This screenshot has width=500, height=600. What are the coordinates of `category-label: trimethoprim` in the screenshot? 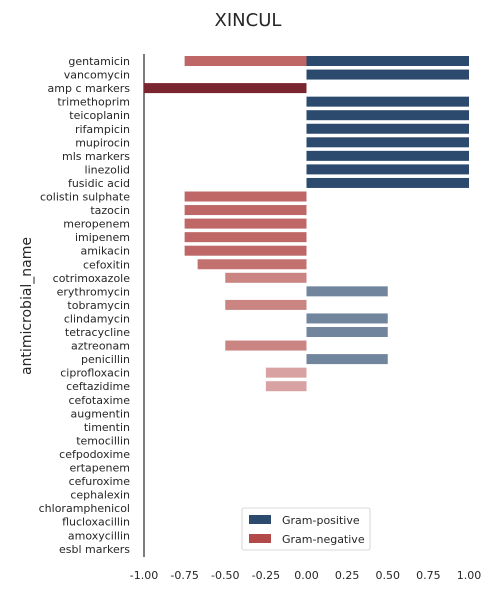 It's located at (93, 102).